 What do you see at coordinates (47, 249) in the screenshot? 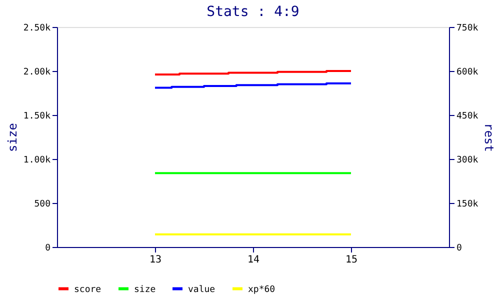
I see `y-tick-label: 0` at bounding box center [47, 249].